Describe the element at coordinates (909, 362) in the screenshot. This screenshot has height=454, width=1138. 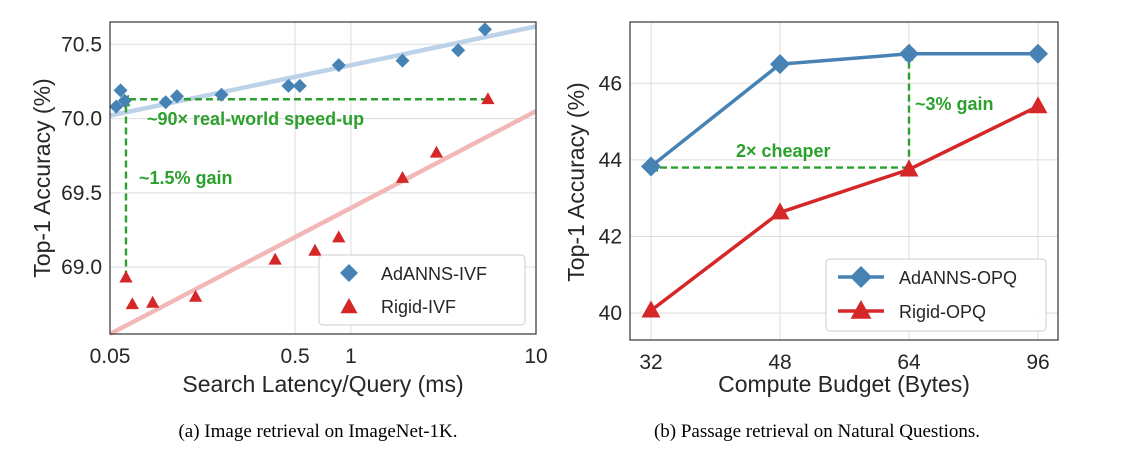
I see `panel-b-xtick-label: 64` at that location.